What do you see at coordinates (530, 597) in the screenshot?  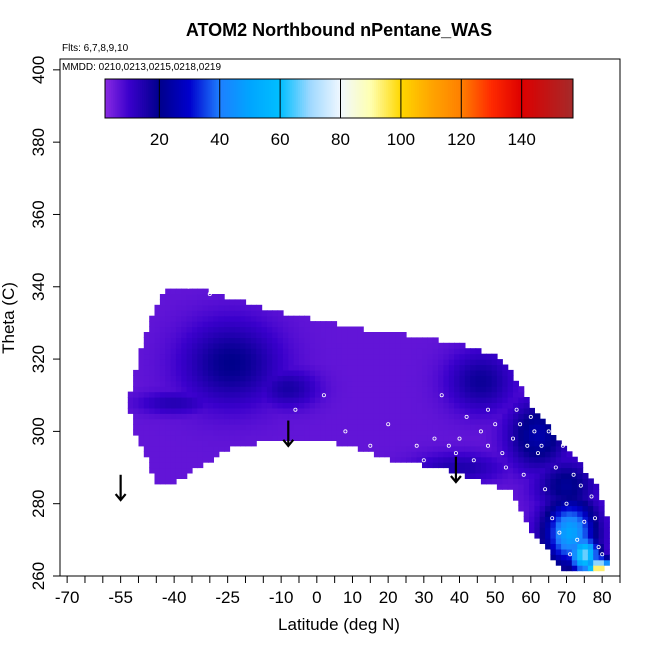 I see `x-tick-label: 60` at bounding box center [530, 597].